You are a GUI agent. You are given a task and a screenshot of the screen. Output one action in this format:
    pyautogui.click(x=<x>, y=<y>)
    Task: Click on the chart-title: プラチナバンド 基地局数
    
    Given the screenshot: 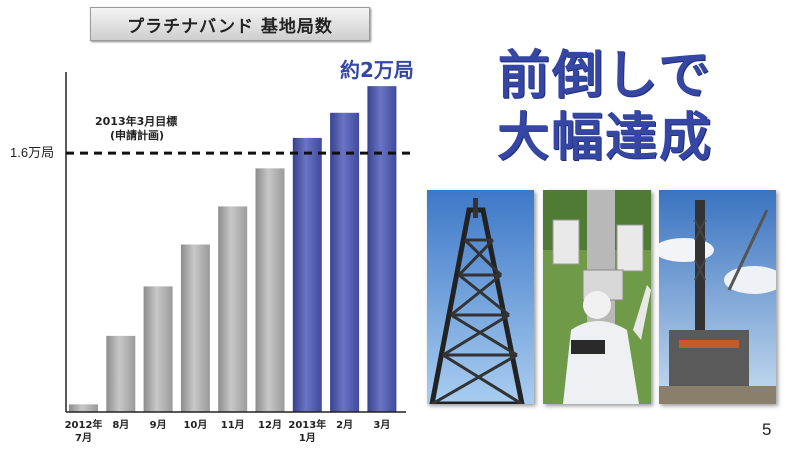 What is the action you would take?
    pyautogui.click(x=230, y=24)
    